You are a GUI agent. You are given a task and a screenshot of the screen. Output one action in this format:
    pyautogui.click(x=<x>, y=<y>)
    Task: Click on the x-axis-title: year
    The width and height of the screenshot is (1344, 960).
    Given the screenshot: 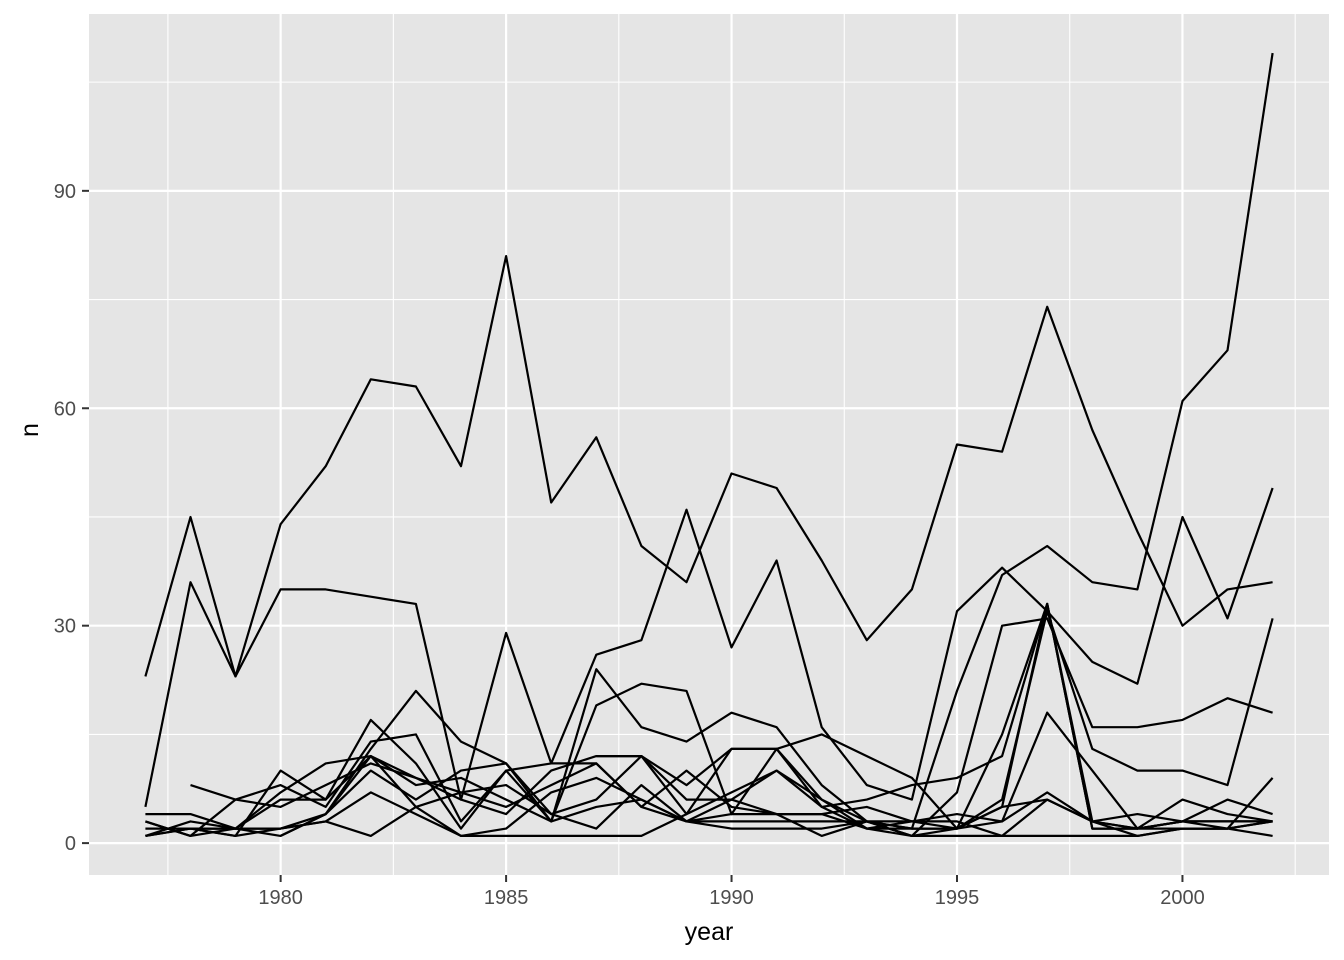 What is the action you would take?
    pyautogui.click(x=709, y=932)
    